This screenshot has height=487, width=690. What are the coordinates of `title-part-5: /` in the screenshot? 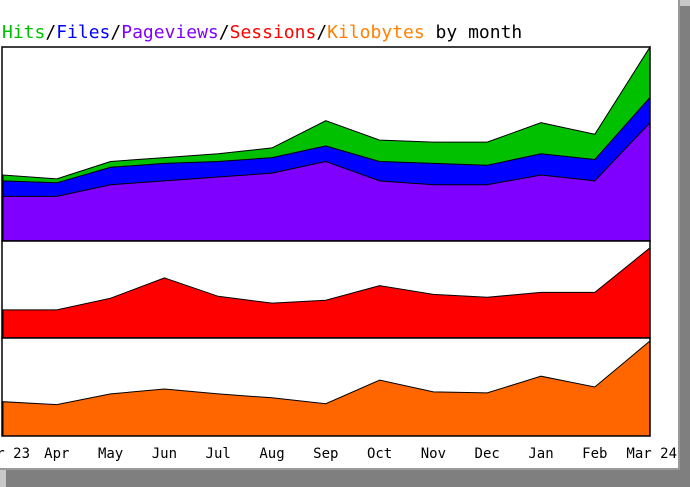 It's located at (224, 32).